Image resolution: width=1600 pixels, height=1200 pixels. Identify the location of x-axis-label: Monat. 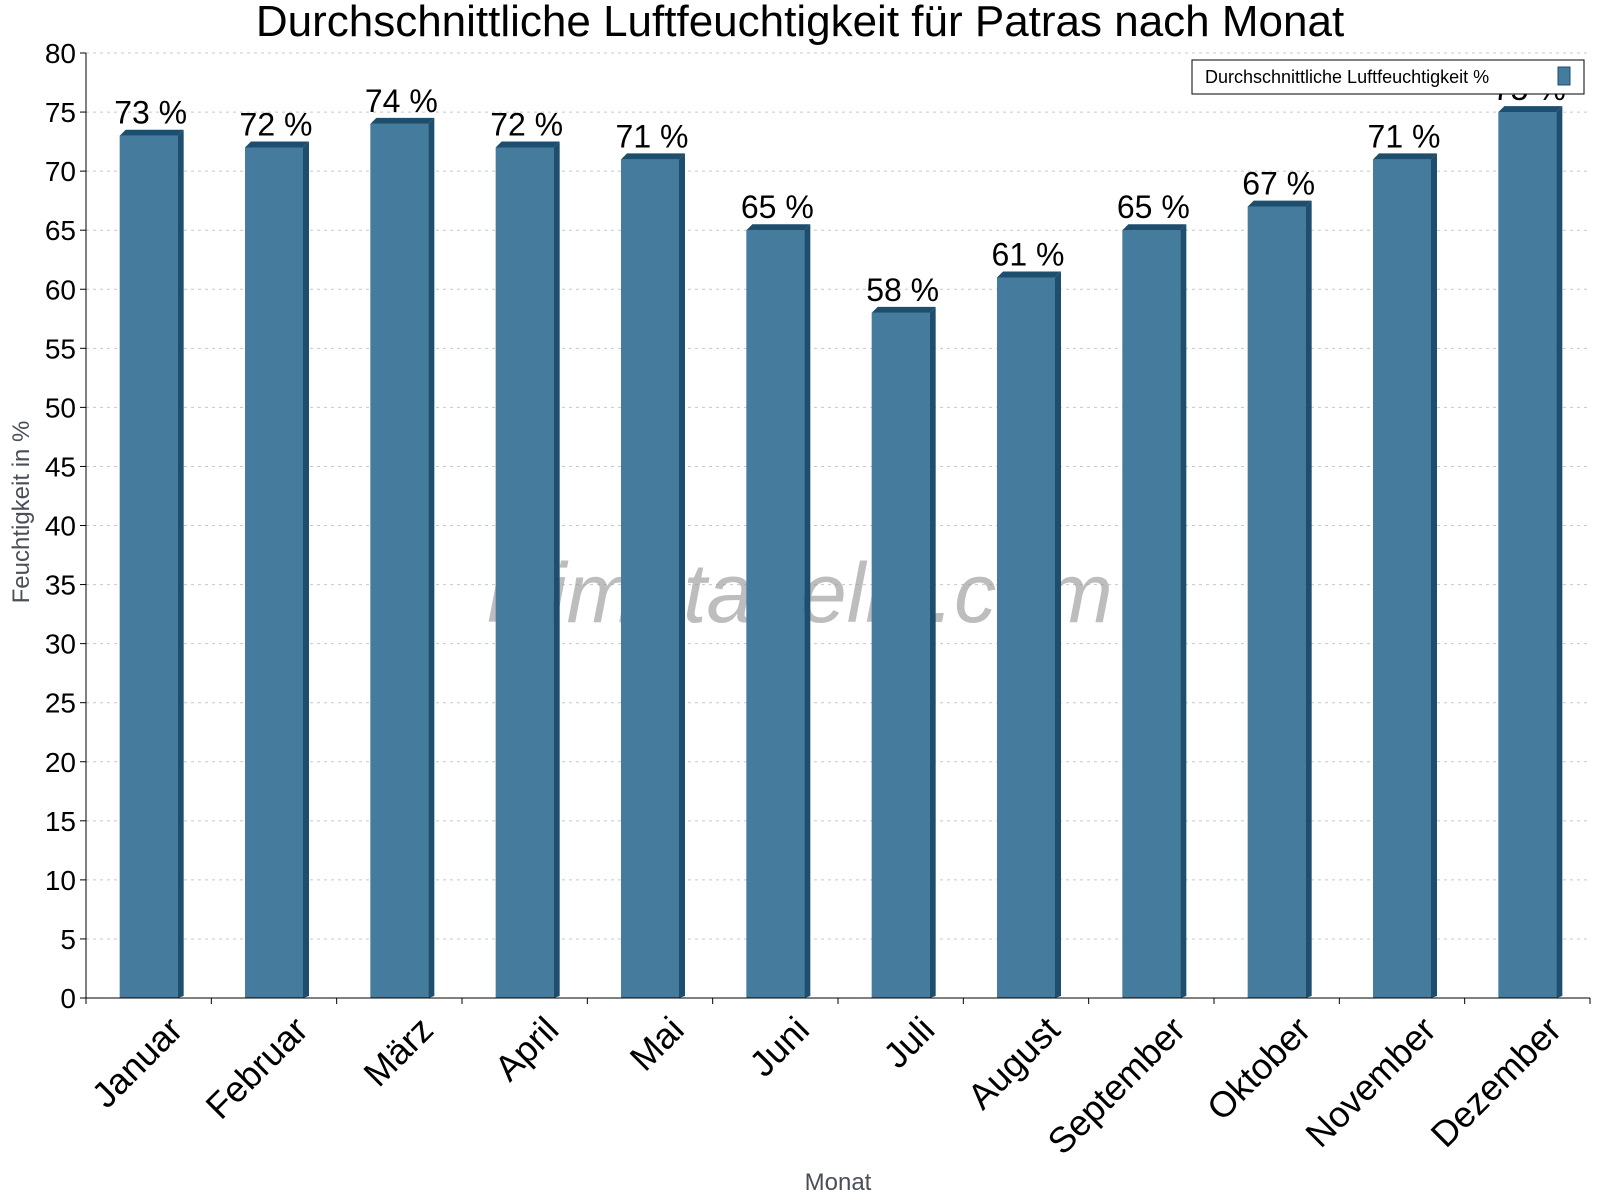
(838, 1182).